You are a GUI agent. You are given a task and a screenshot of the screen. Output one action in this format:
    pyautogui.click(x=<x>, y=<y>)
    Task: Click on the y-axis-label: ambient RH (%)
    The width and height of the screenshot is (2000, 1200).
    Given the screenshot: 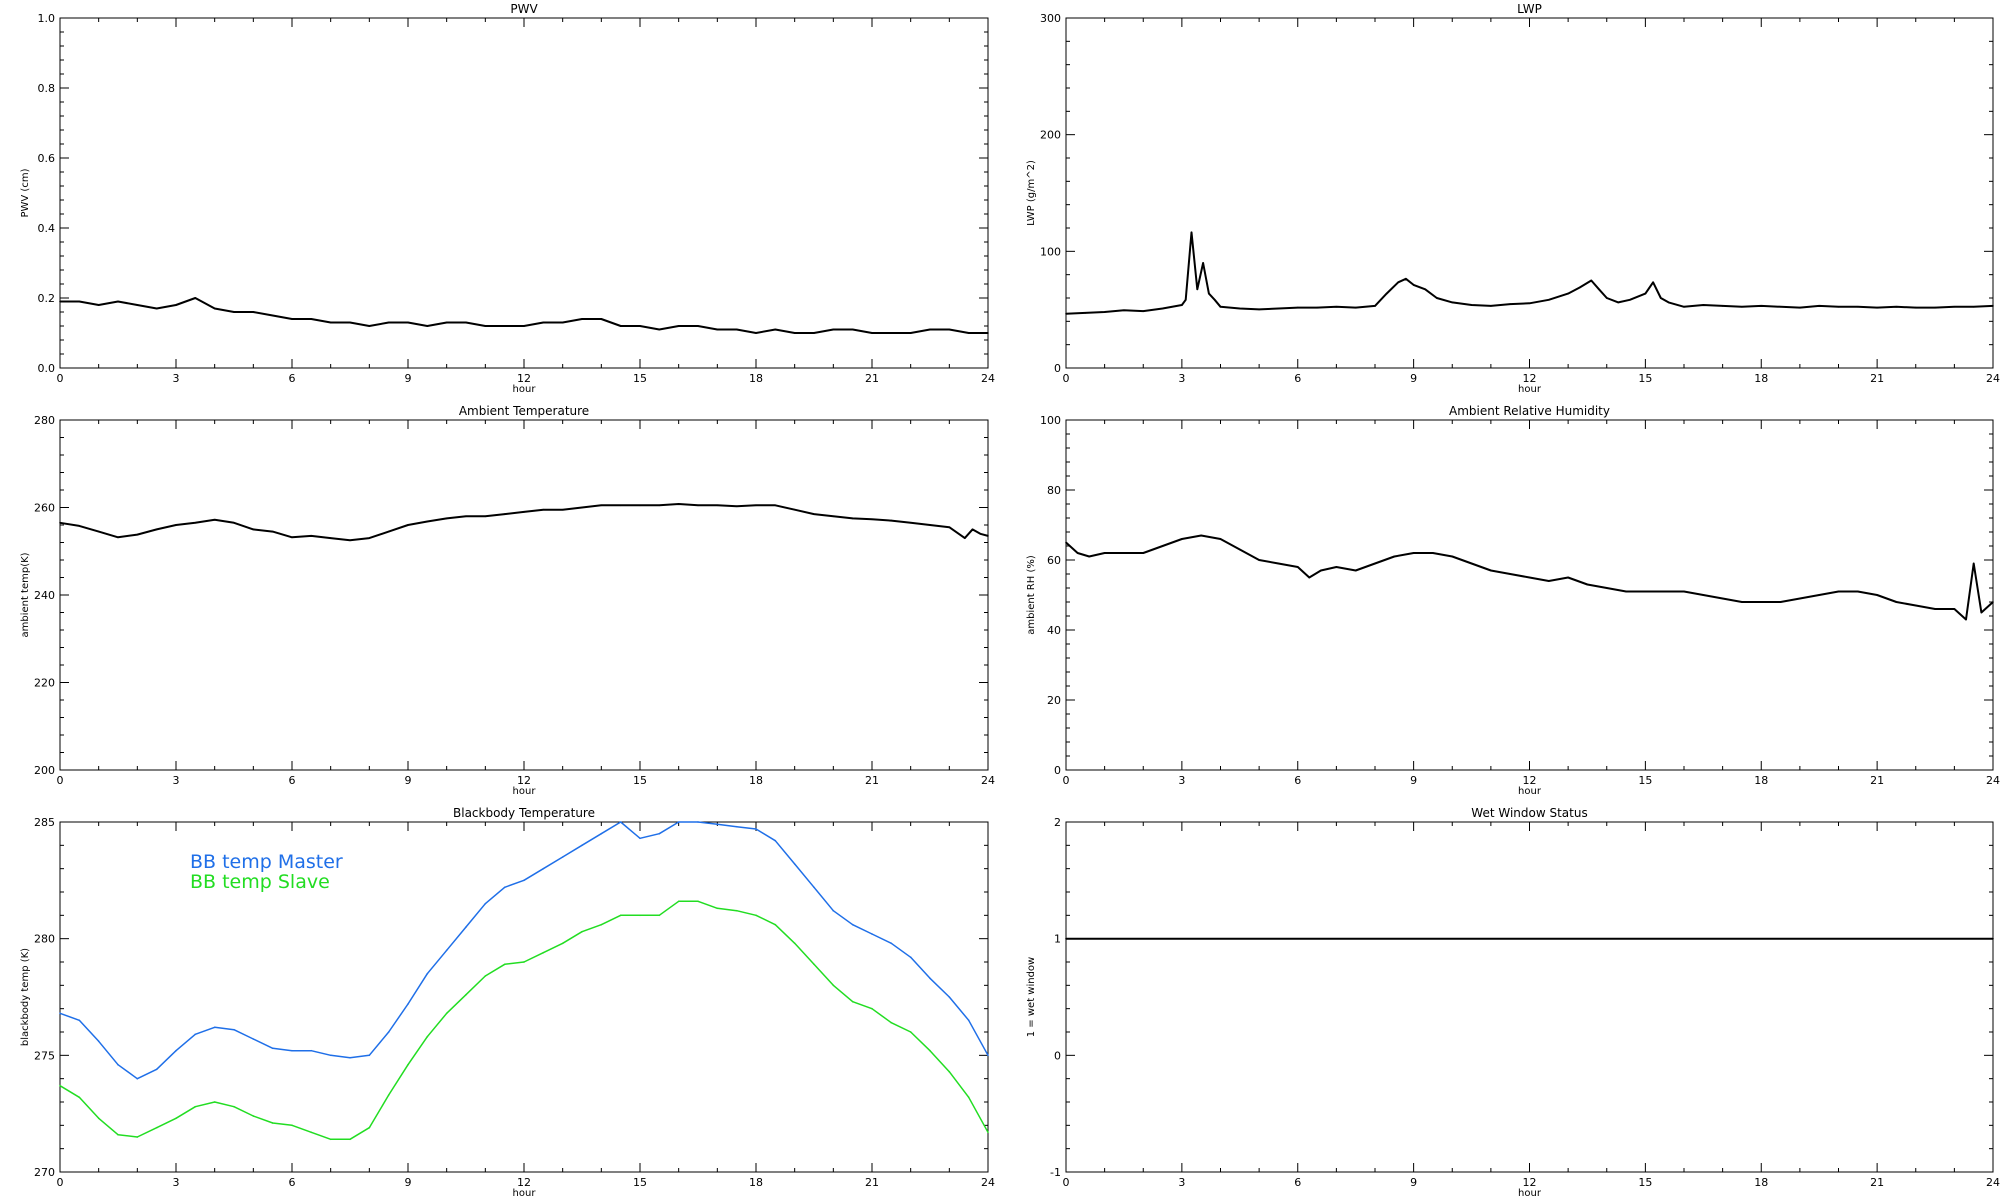 What is the action you would take?
    pyautogui.click(x=1031, y=595)
    